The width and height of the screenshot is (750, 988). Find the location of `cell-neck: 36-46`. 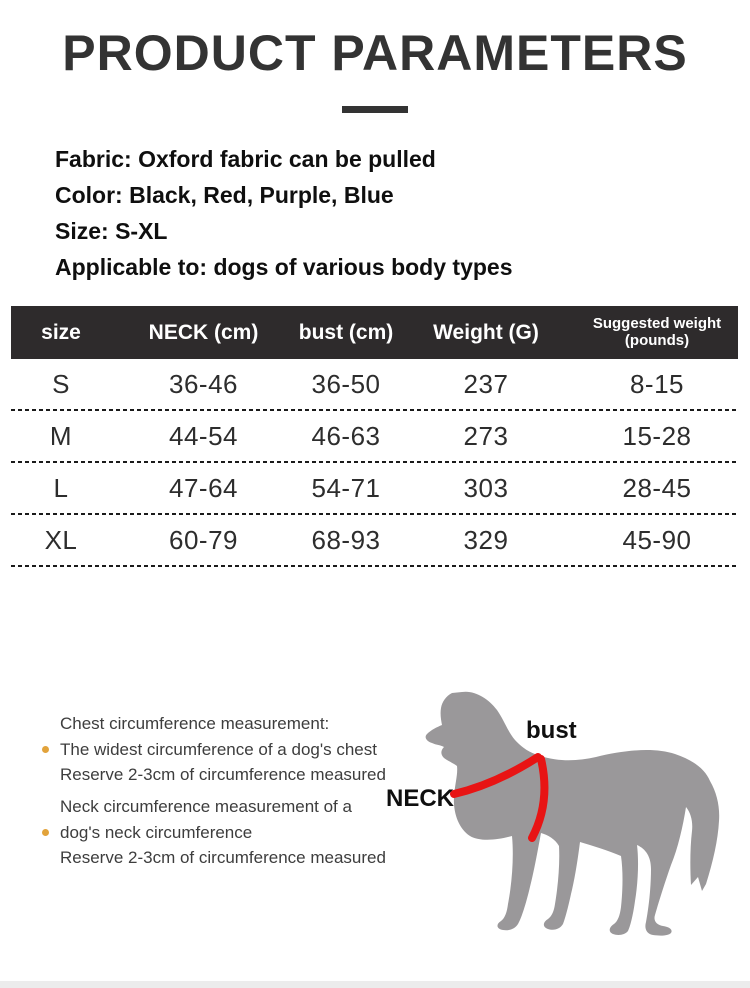

cell-neck: 36-46 is located at coordinates (203, 383).